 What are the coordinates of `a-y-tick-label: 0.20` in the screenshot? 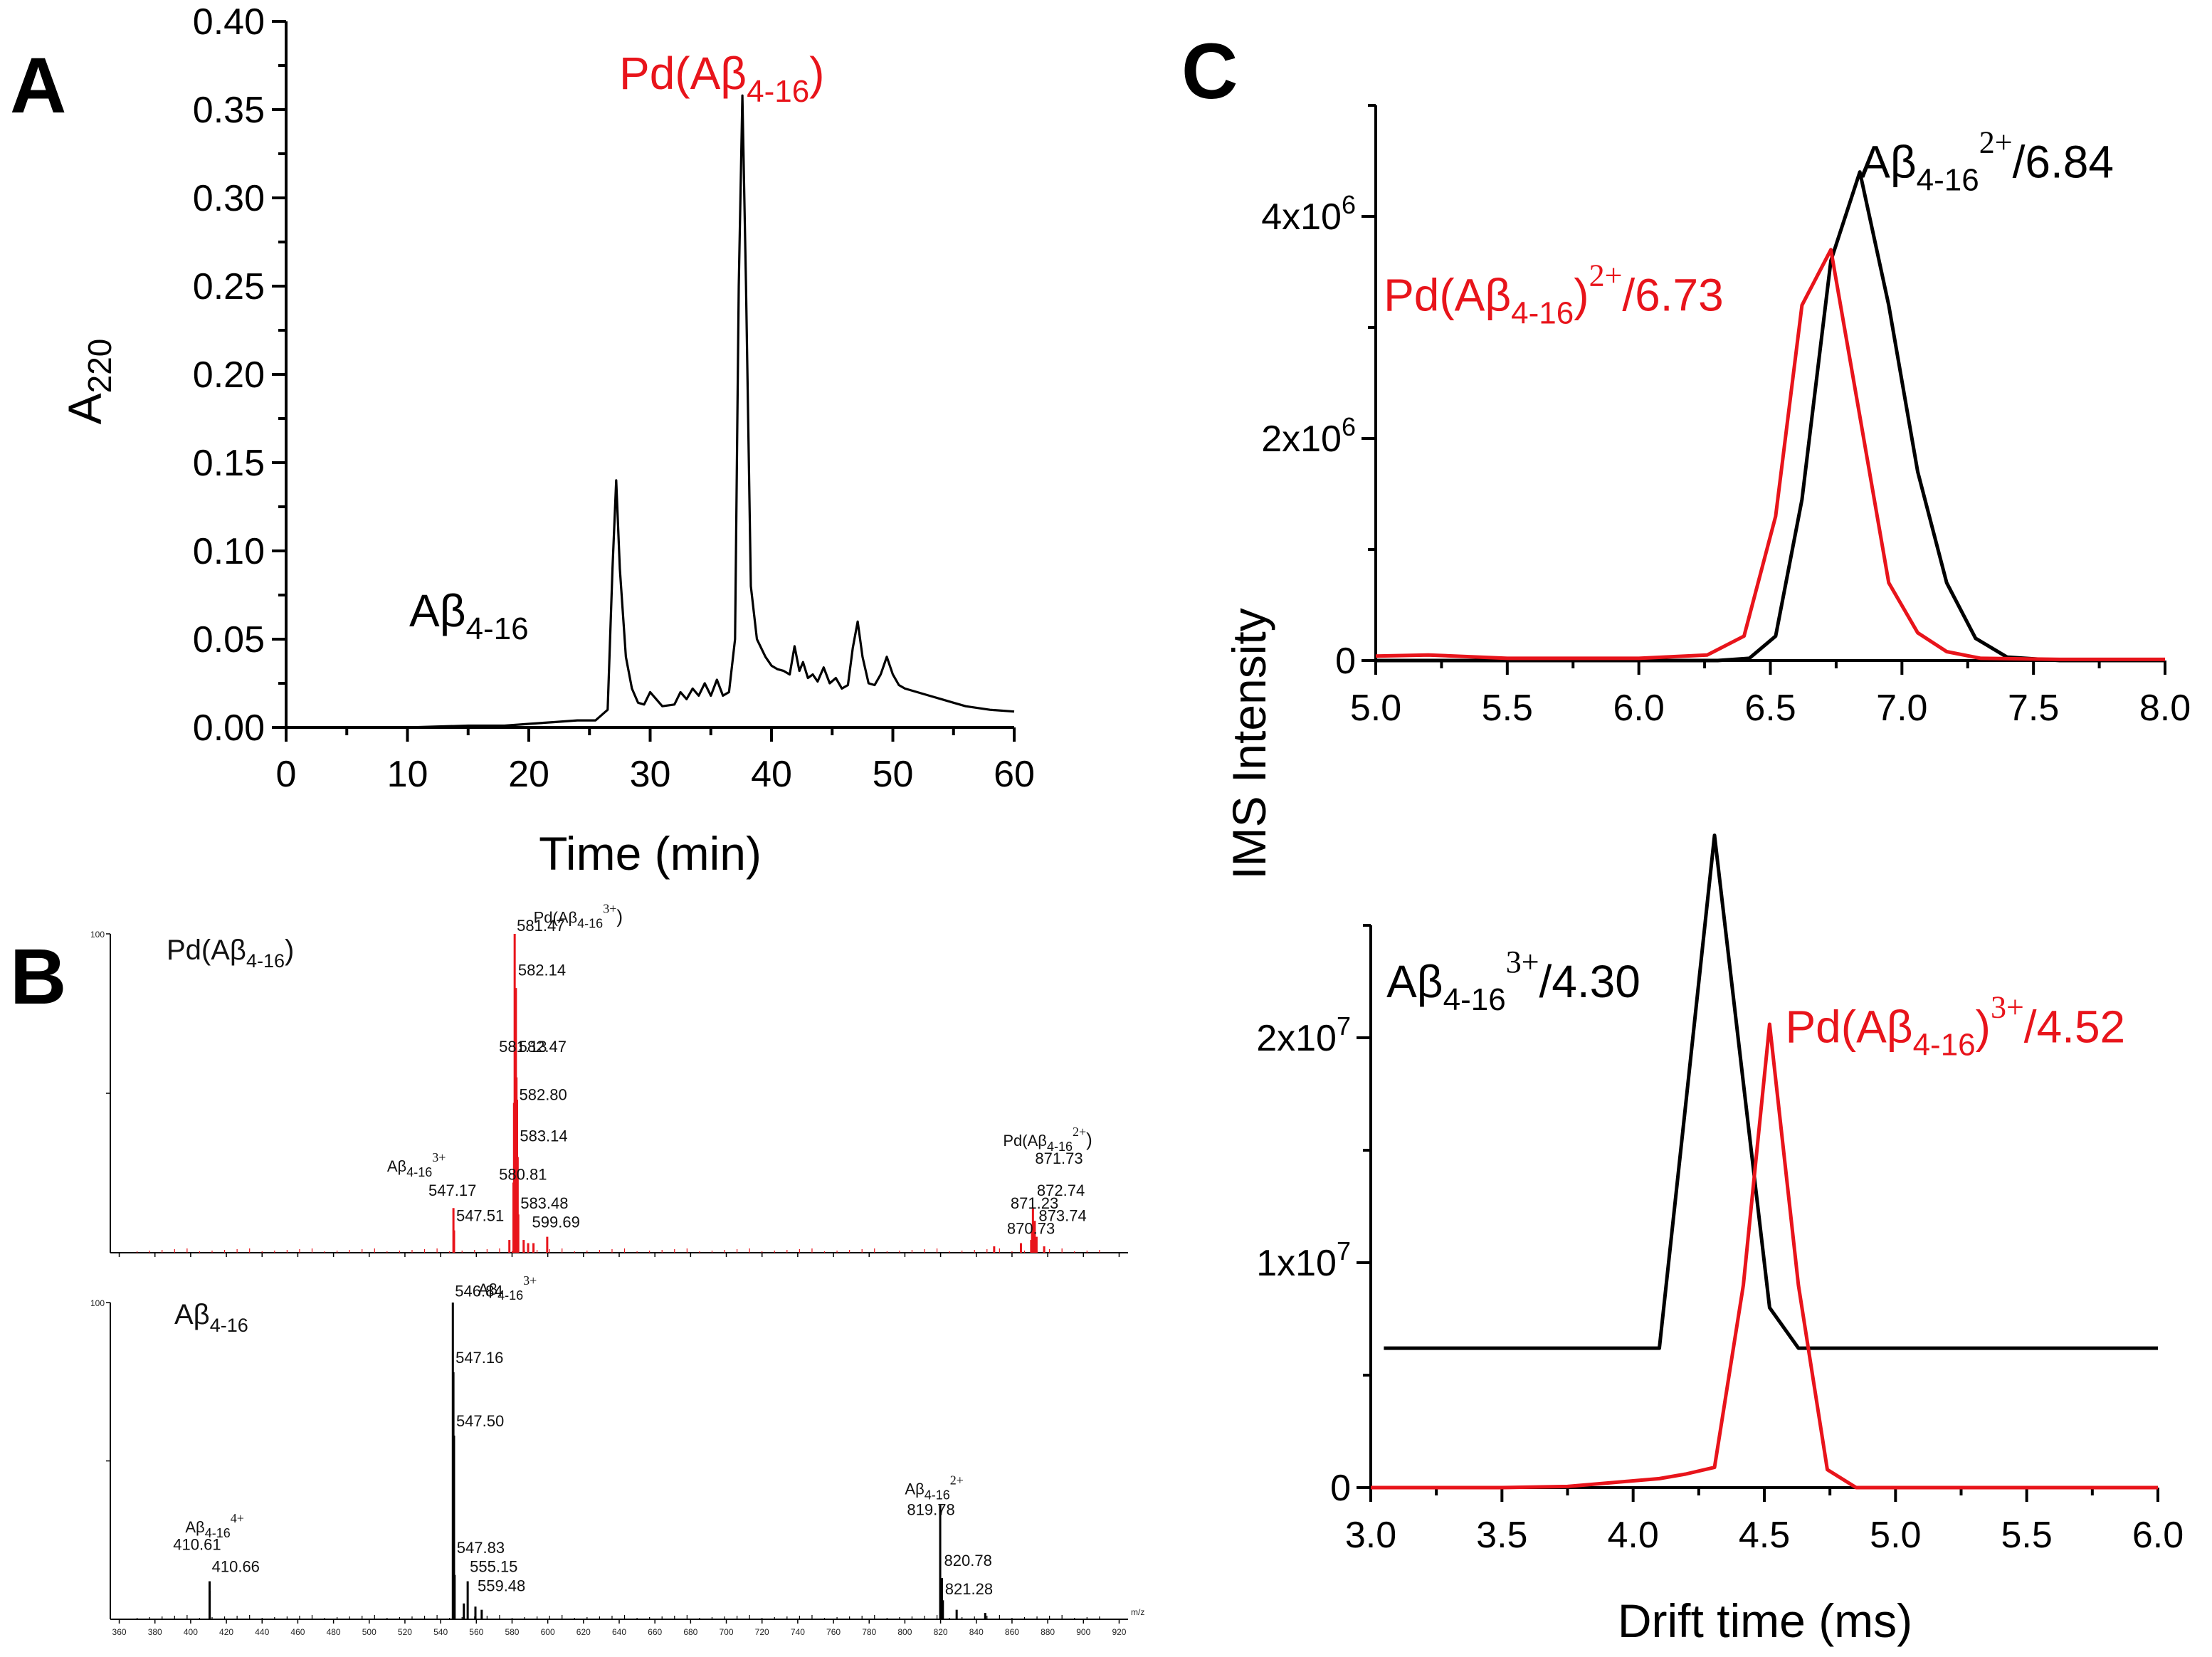 It's located at (229, 375).